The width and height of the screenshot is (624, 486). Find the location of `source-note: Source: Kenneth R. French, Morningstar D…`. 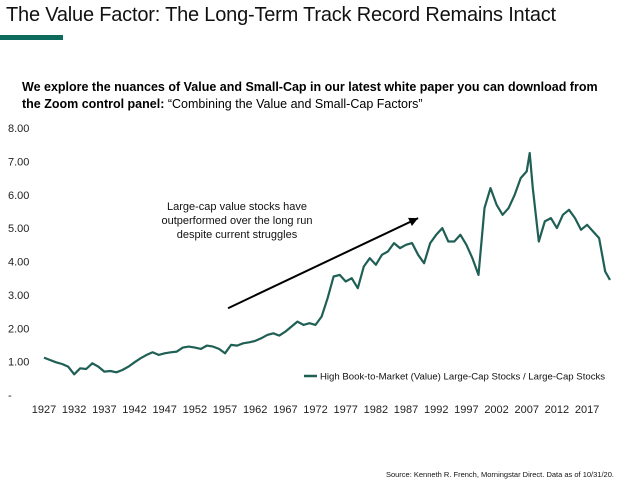

source-note: Source: Kenneth R. French, Morningstar D… is located at coordinates (499, 474).